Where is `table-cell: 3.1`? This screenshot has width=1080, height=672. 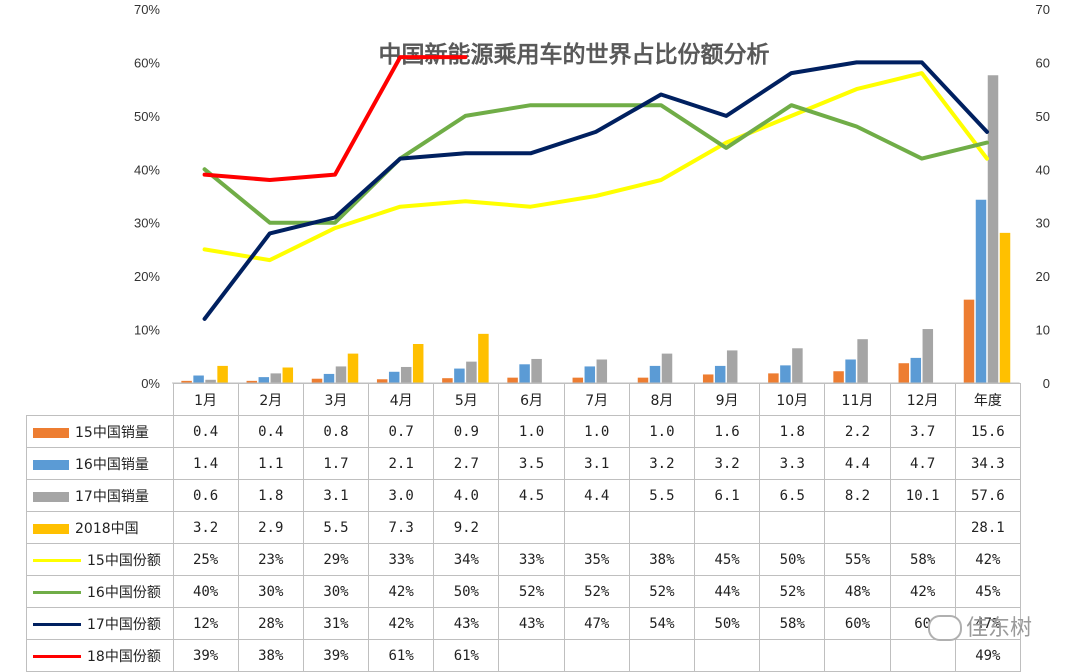
table-cell: 3.1 is located at coordinates (596, 463).